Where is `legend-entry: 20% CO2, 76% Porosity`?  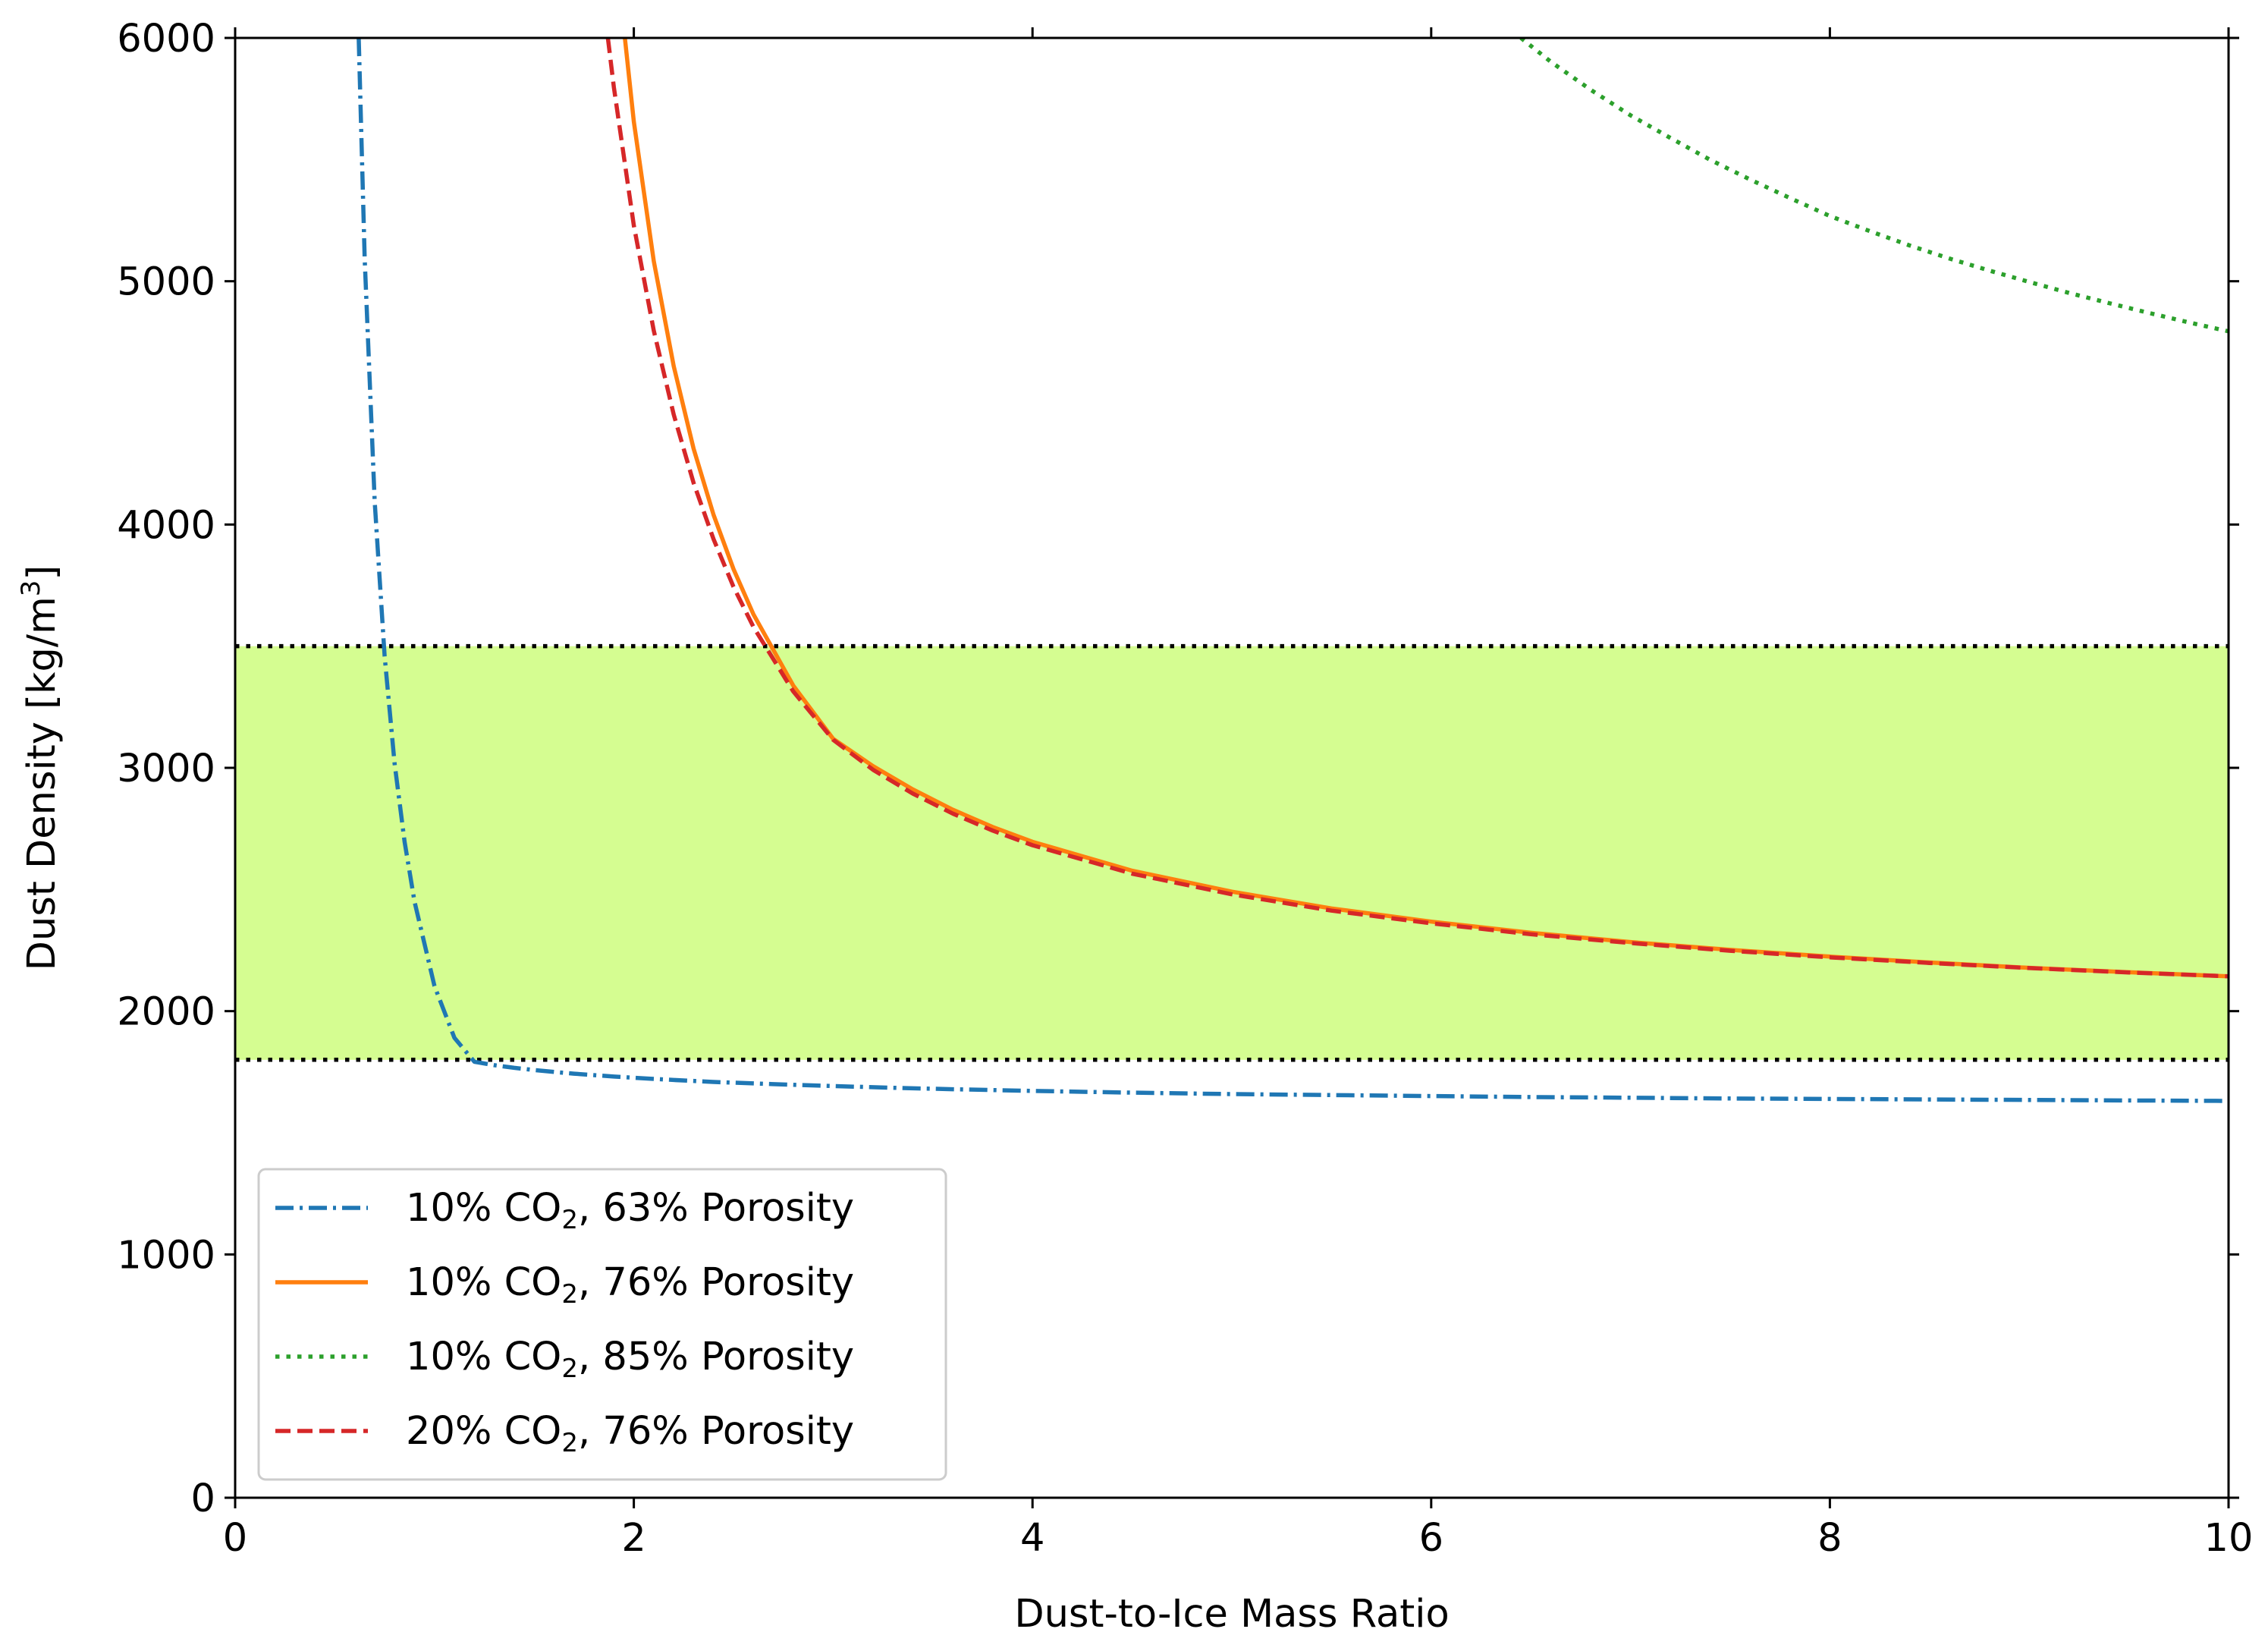
legend-entry: 20% CO2, 76% Porosity is located at coordinates (564, 1434).